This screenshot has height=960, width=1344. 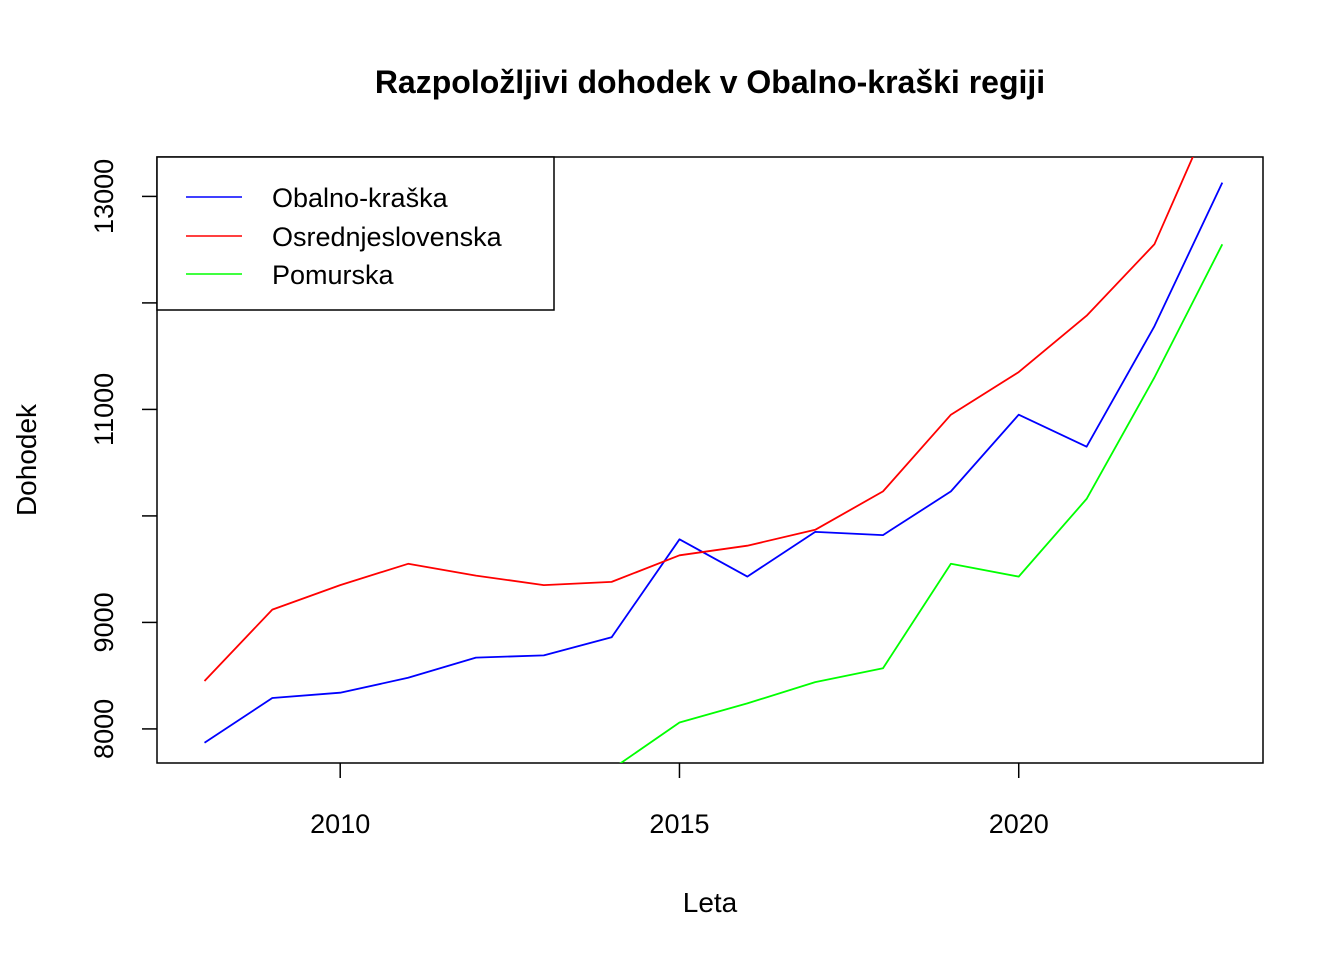 What do you see at coordinates (360, 198) in the screenshot?
I see `legend-label-obalno-kraska: Obalno-kraška` at bounding box center [360, 198].